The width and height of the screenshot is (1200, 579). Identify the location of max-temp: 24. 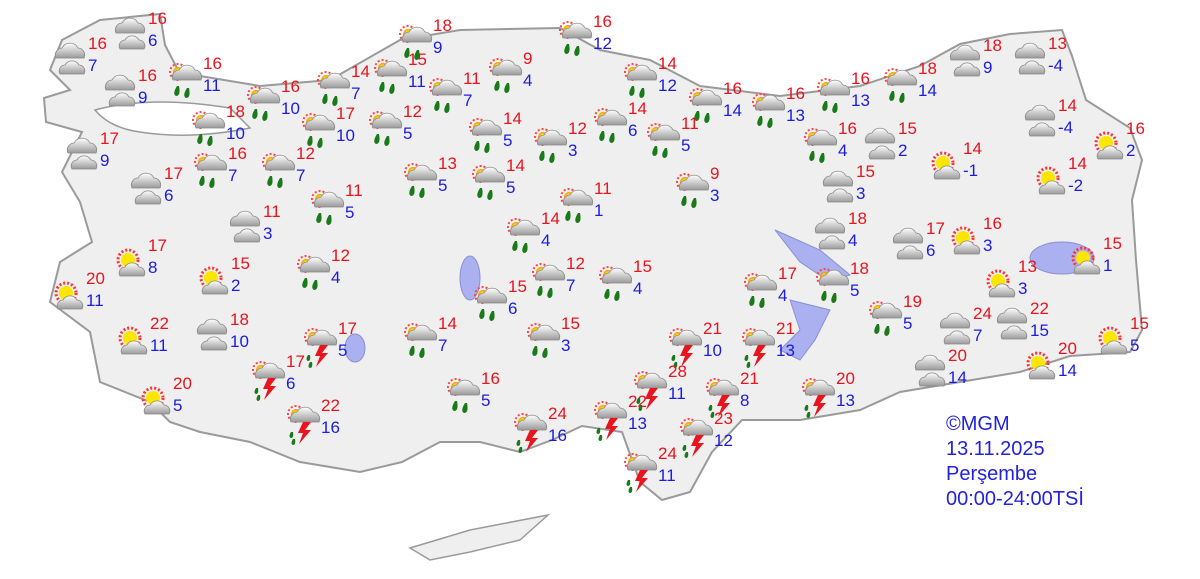
(982, 313).